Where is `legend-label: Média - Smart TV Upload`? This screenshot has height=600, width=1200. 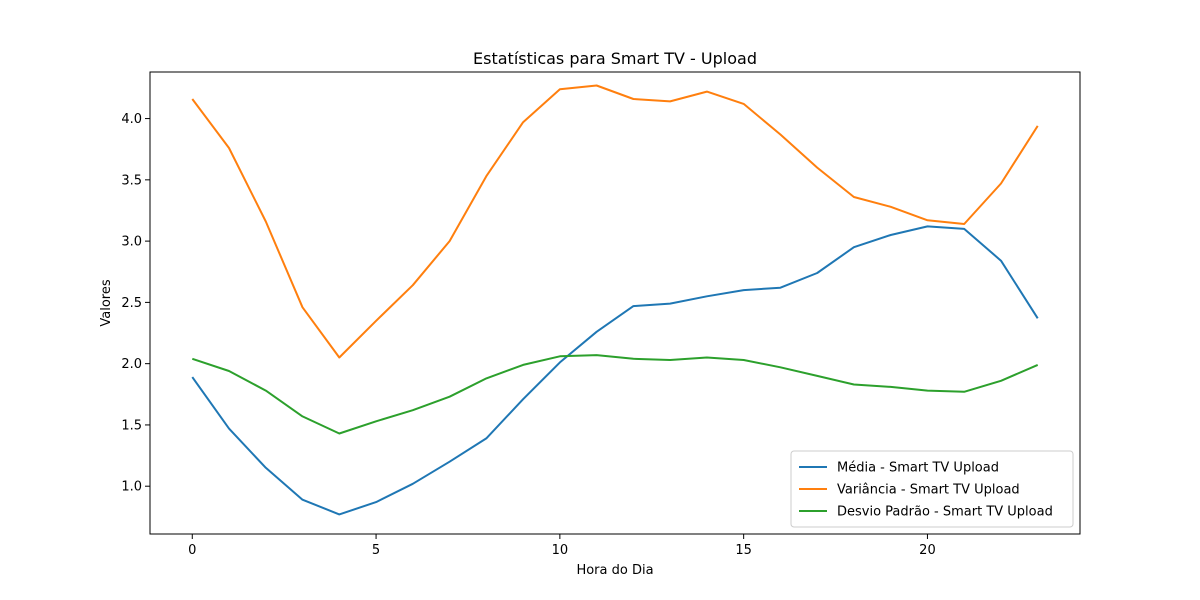 legend-label: Média - Smart TV Upload is located at coordinates (918, 468).